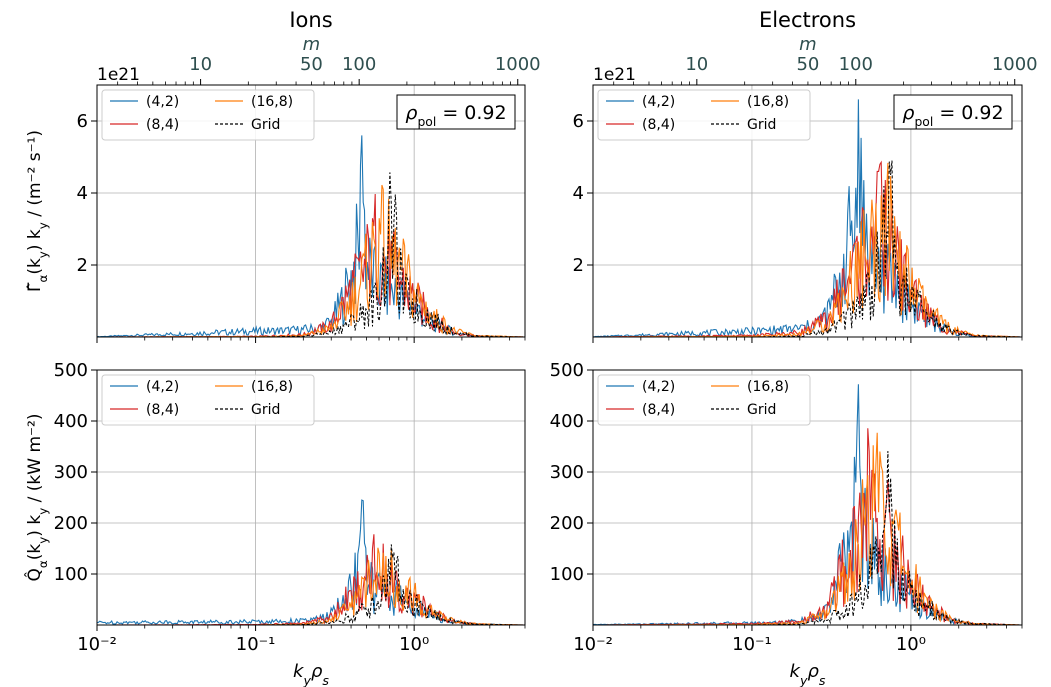  Describe the element at coordinates (807, 20) in the screenshot. I see `subplot-title: Electrons` at that location.